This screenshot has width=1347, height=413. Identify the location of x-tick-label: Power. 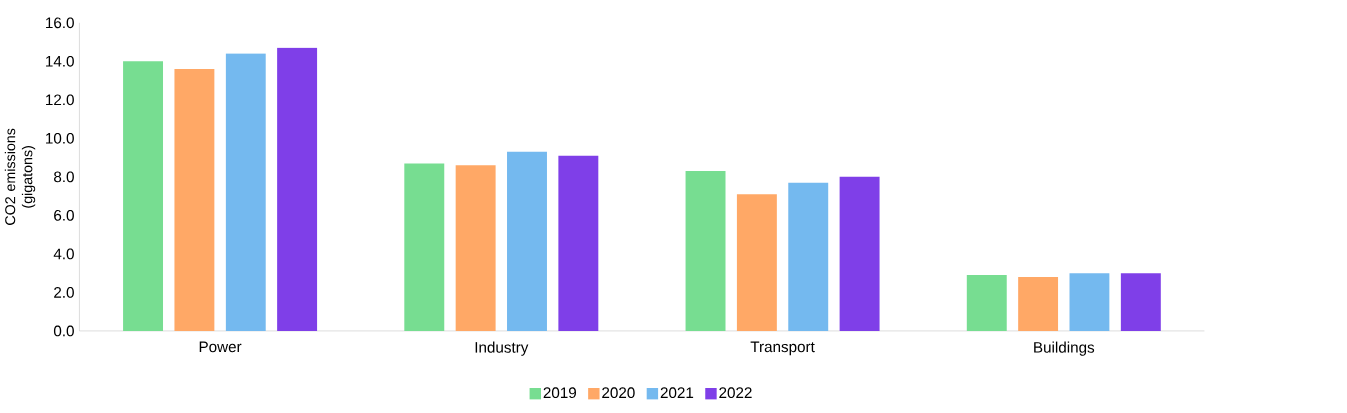
(220, 347).